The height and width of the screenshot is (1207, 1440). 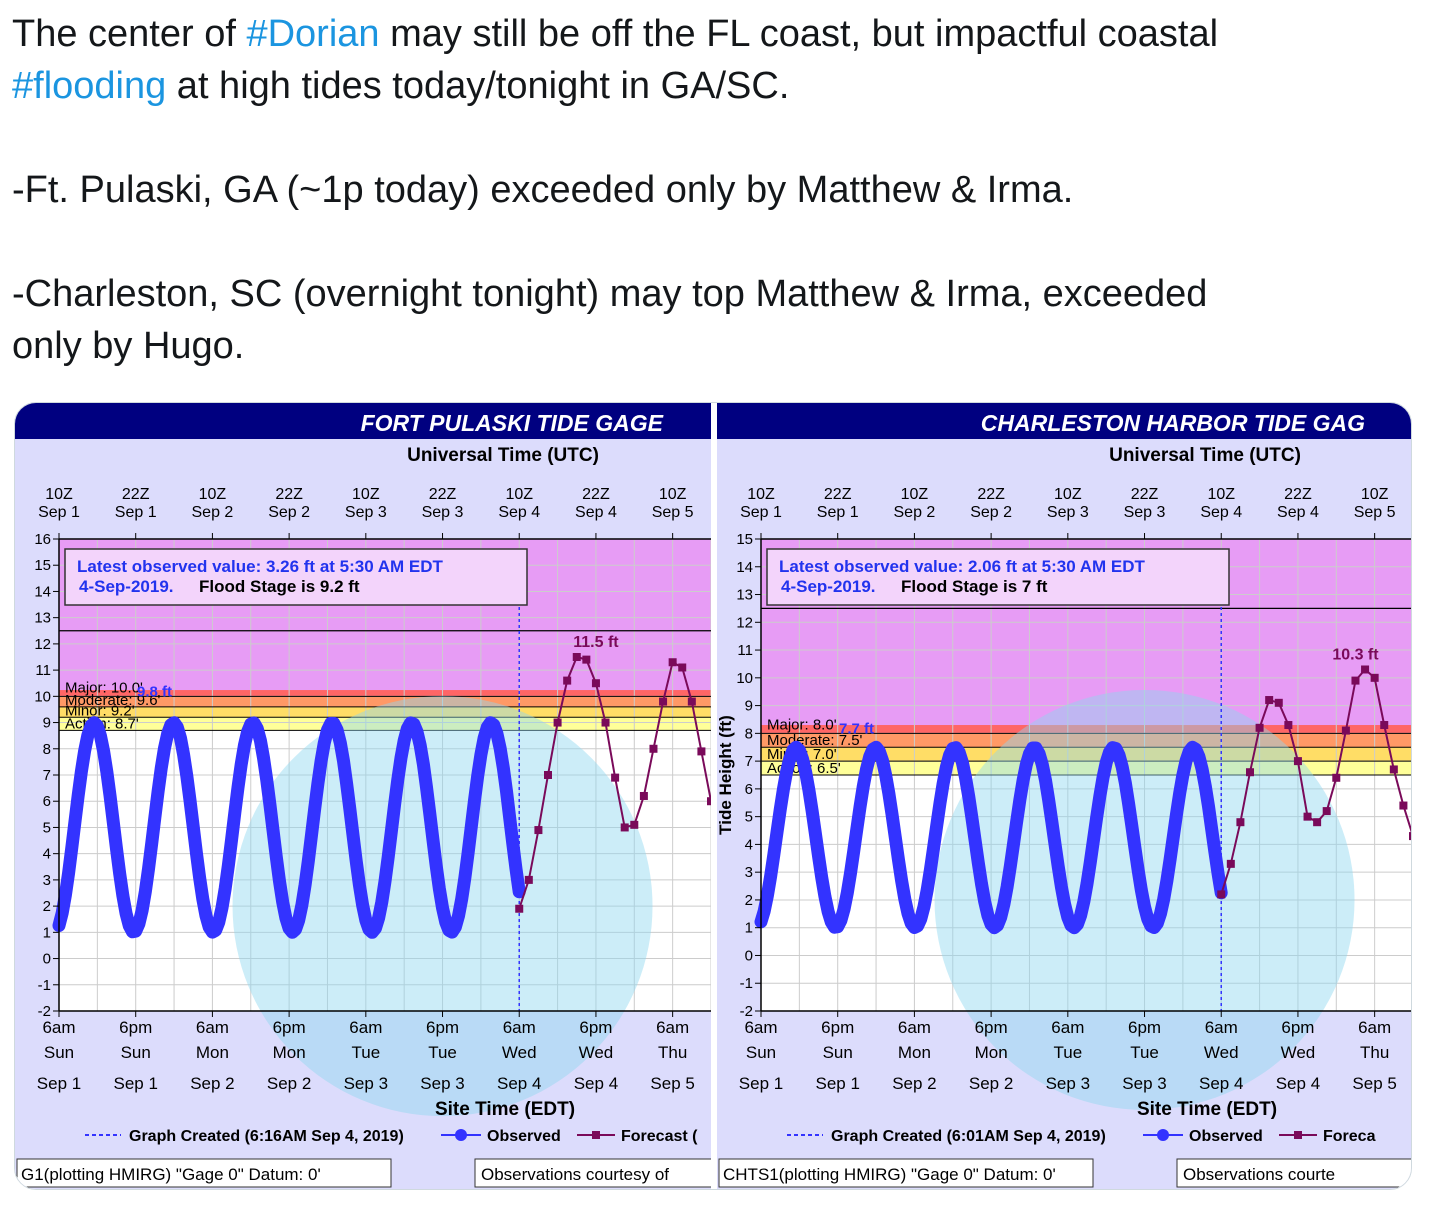 I want to click on bottom-tick-label-day: Wed, so click(x=1221, y=1052).